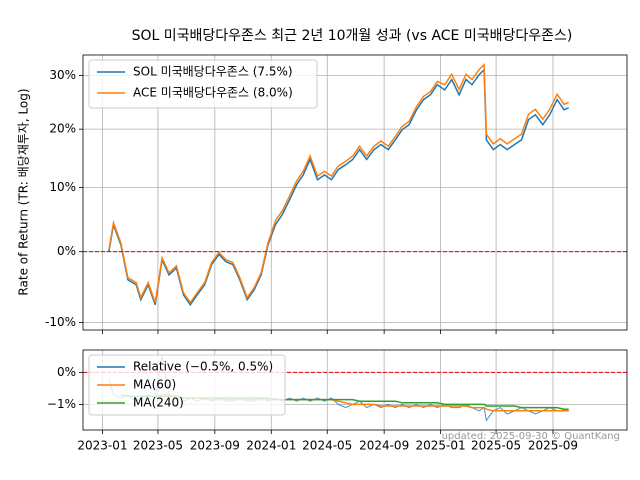  I want to click on x-tick-label: 2024-09, so click(384, 446).